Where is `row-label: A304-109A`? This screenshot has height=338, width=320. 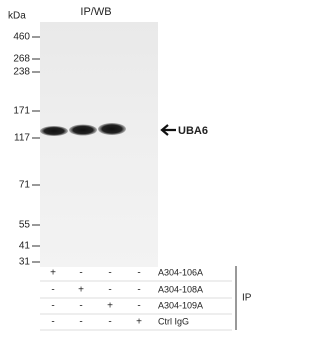
row-label: A304-109A is located at coordinates (180, 305).